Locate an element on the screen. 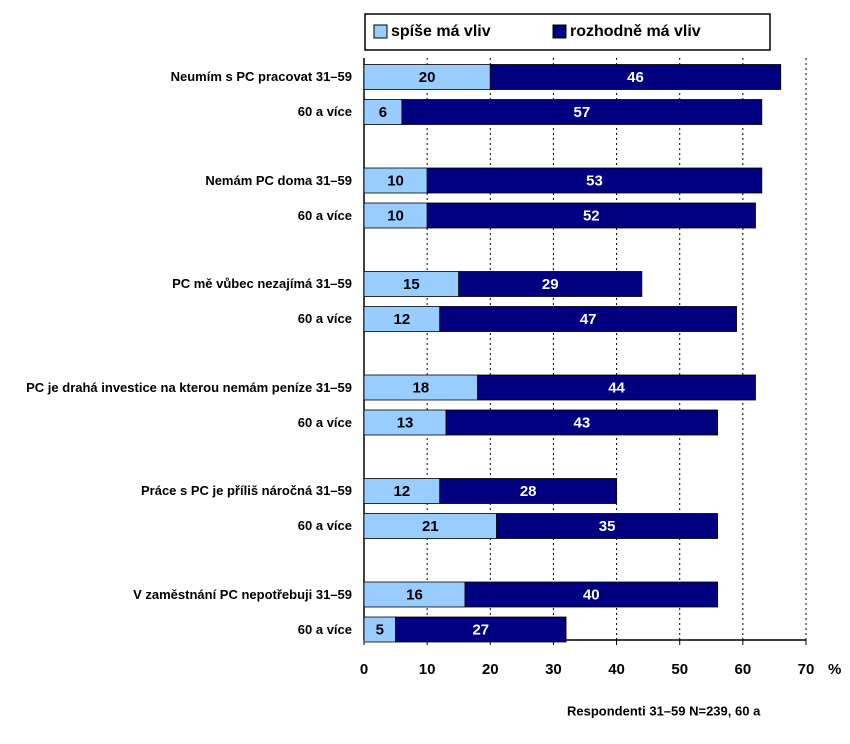  value-label: 6 is located at coordinates (383, 112).